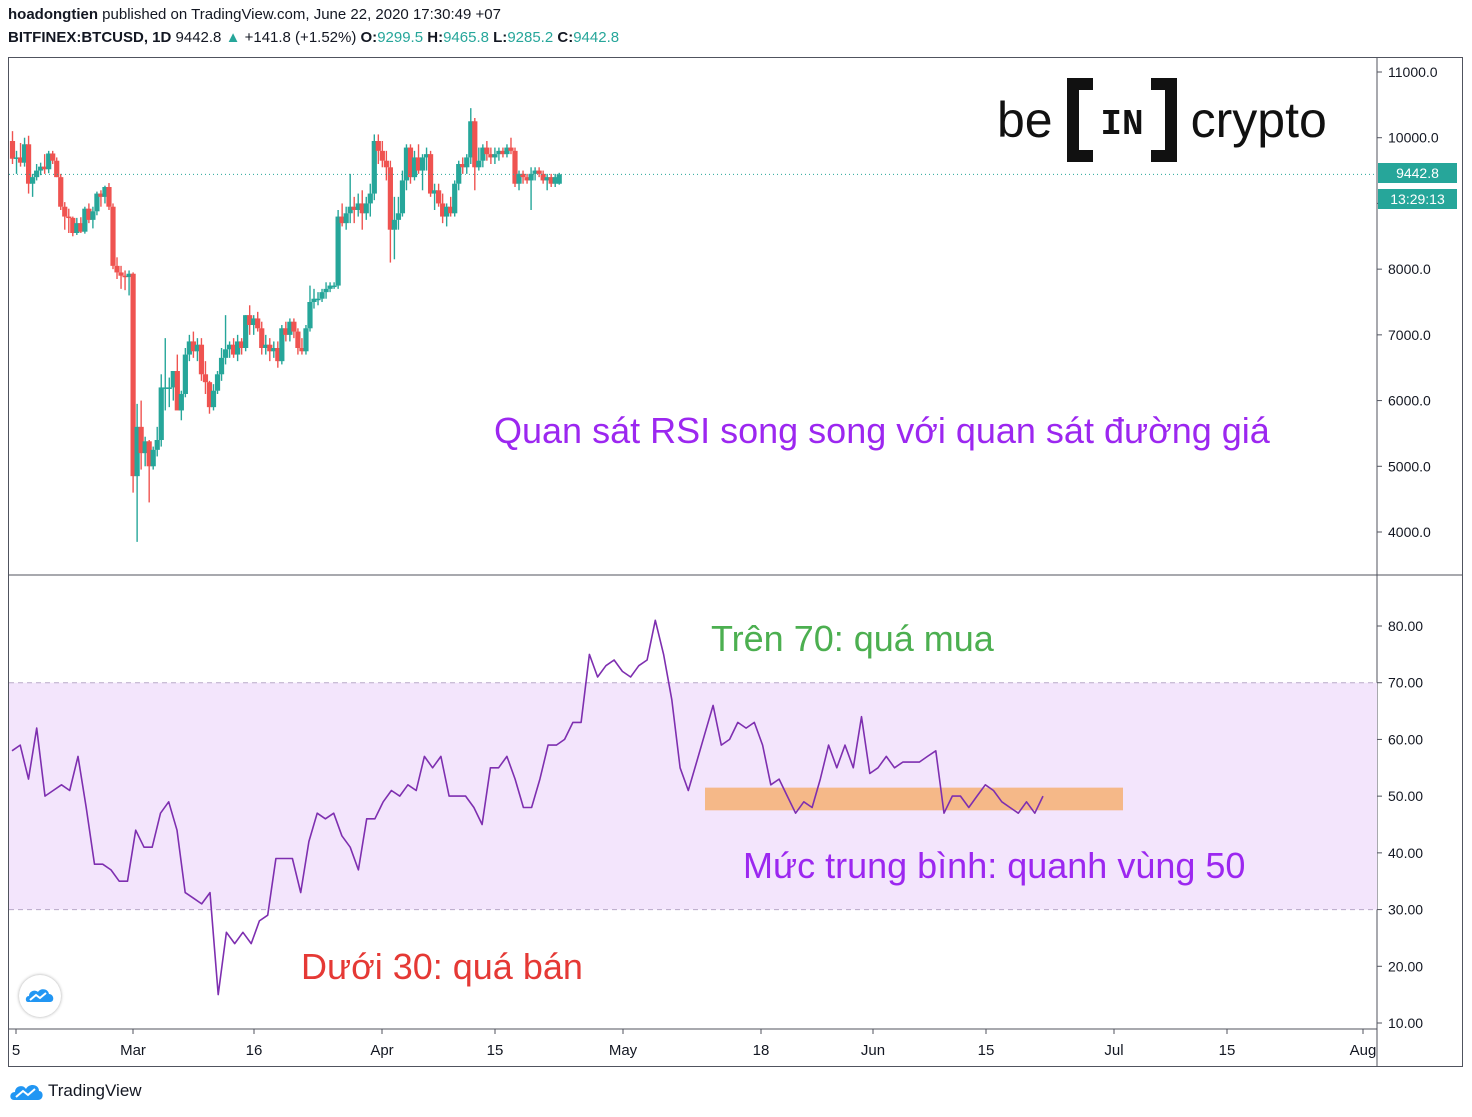 The height and width of the screenshot is (1117, 1472). What do you see at coordinates (133, 1050) in the screenshot?
I see `time-tick-label: Mar` at bounding box center [133, 1050].